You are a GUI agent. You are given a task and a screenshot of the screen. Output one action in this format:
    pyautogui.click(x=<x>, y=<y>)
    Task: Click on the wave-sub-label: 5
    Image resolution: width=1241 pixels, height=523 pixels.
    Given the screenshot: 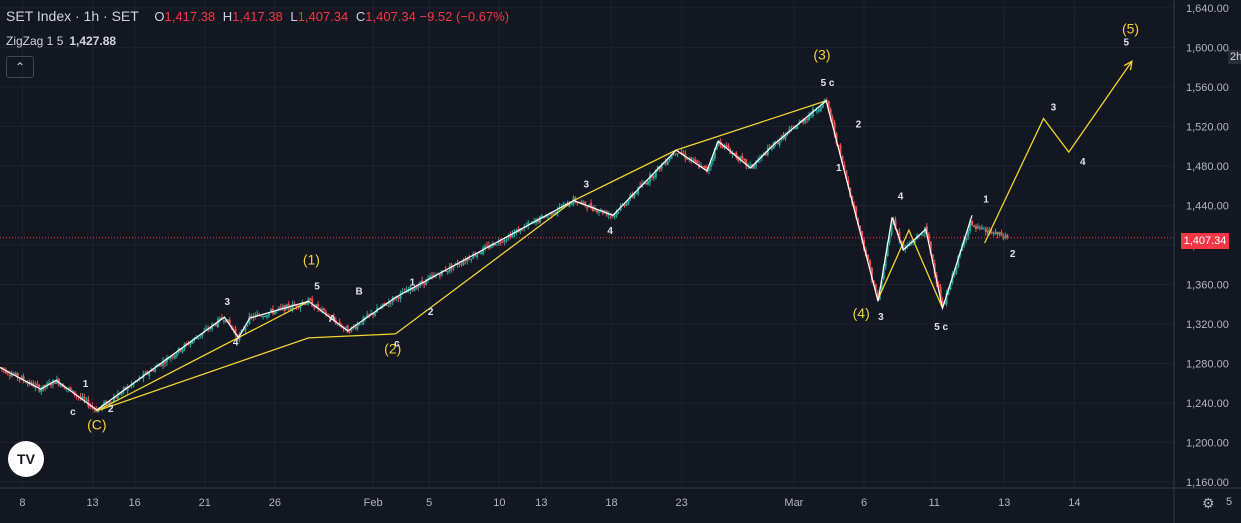 What is the action you would take?
    pyautogui.click(x=317, y=286)
    